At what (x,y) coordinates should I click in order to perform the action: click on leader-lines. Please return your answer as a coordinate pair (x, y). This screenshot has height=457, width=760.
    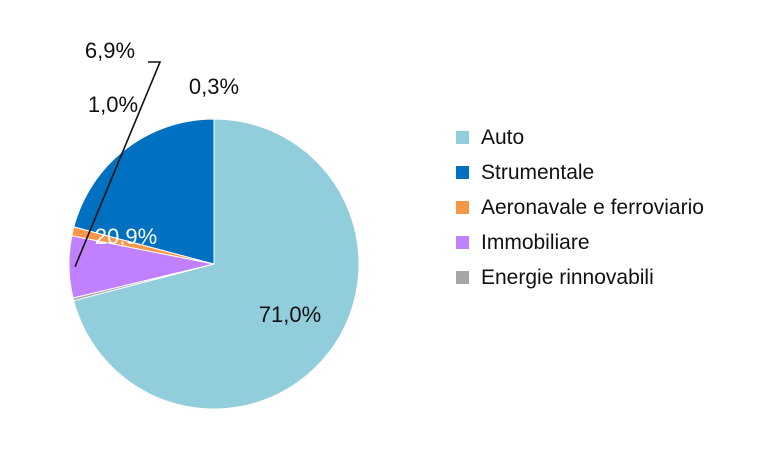
    Looking at the image, I should click on (118, 164).